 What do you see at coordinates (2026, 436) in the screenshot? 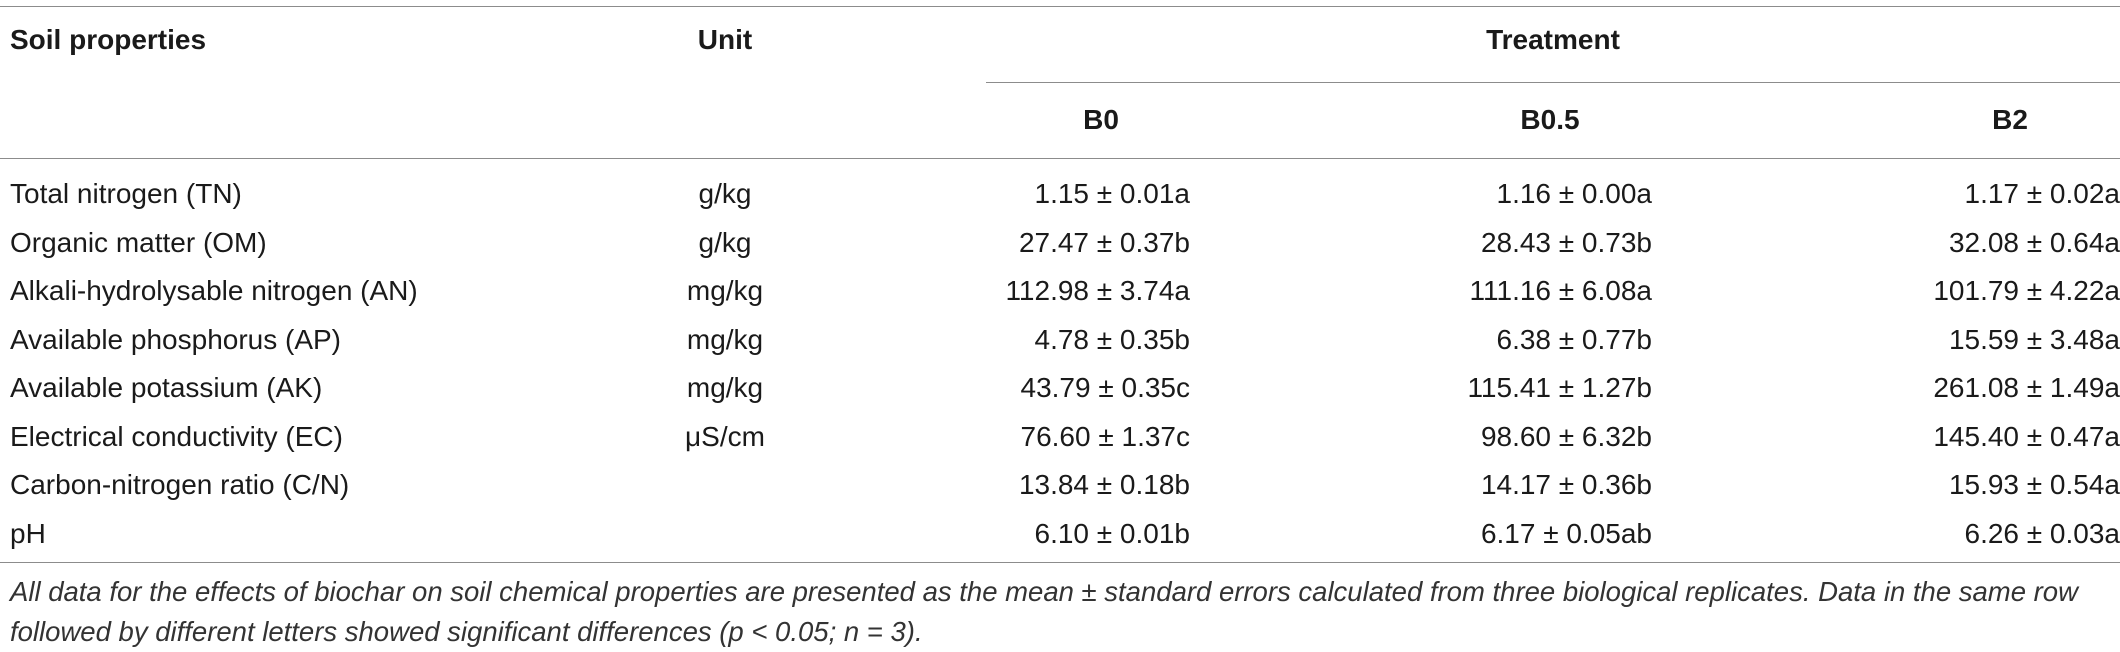
I see `row-value-b2: 145.40 ± 0.47a` at bounding box center [2026, 436].